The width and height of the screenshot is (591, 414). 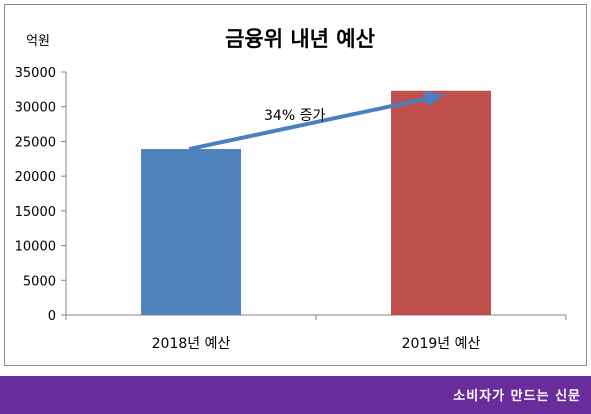 What do you see at coordinates (52, 316) in the screenshot?
I see `y-tick-label: 0` at bounding box center [52, 316].